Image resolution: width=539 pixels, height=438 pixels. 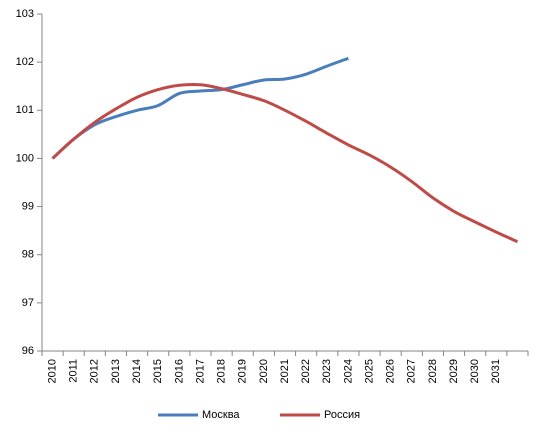 I want to click on x-tick-label: 2024, so click(x=348, y=371).